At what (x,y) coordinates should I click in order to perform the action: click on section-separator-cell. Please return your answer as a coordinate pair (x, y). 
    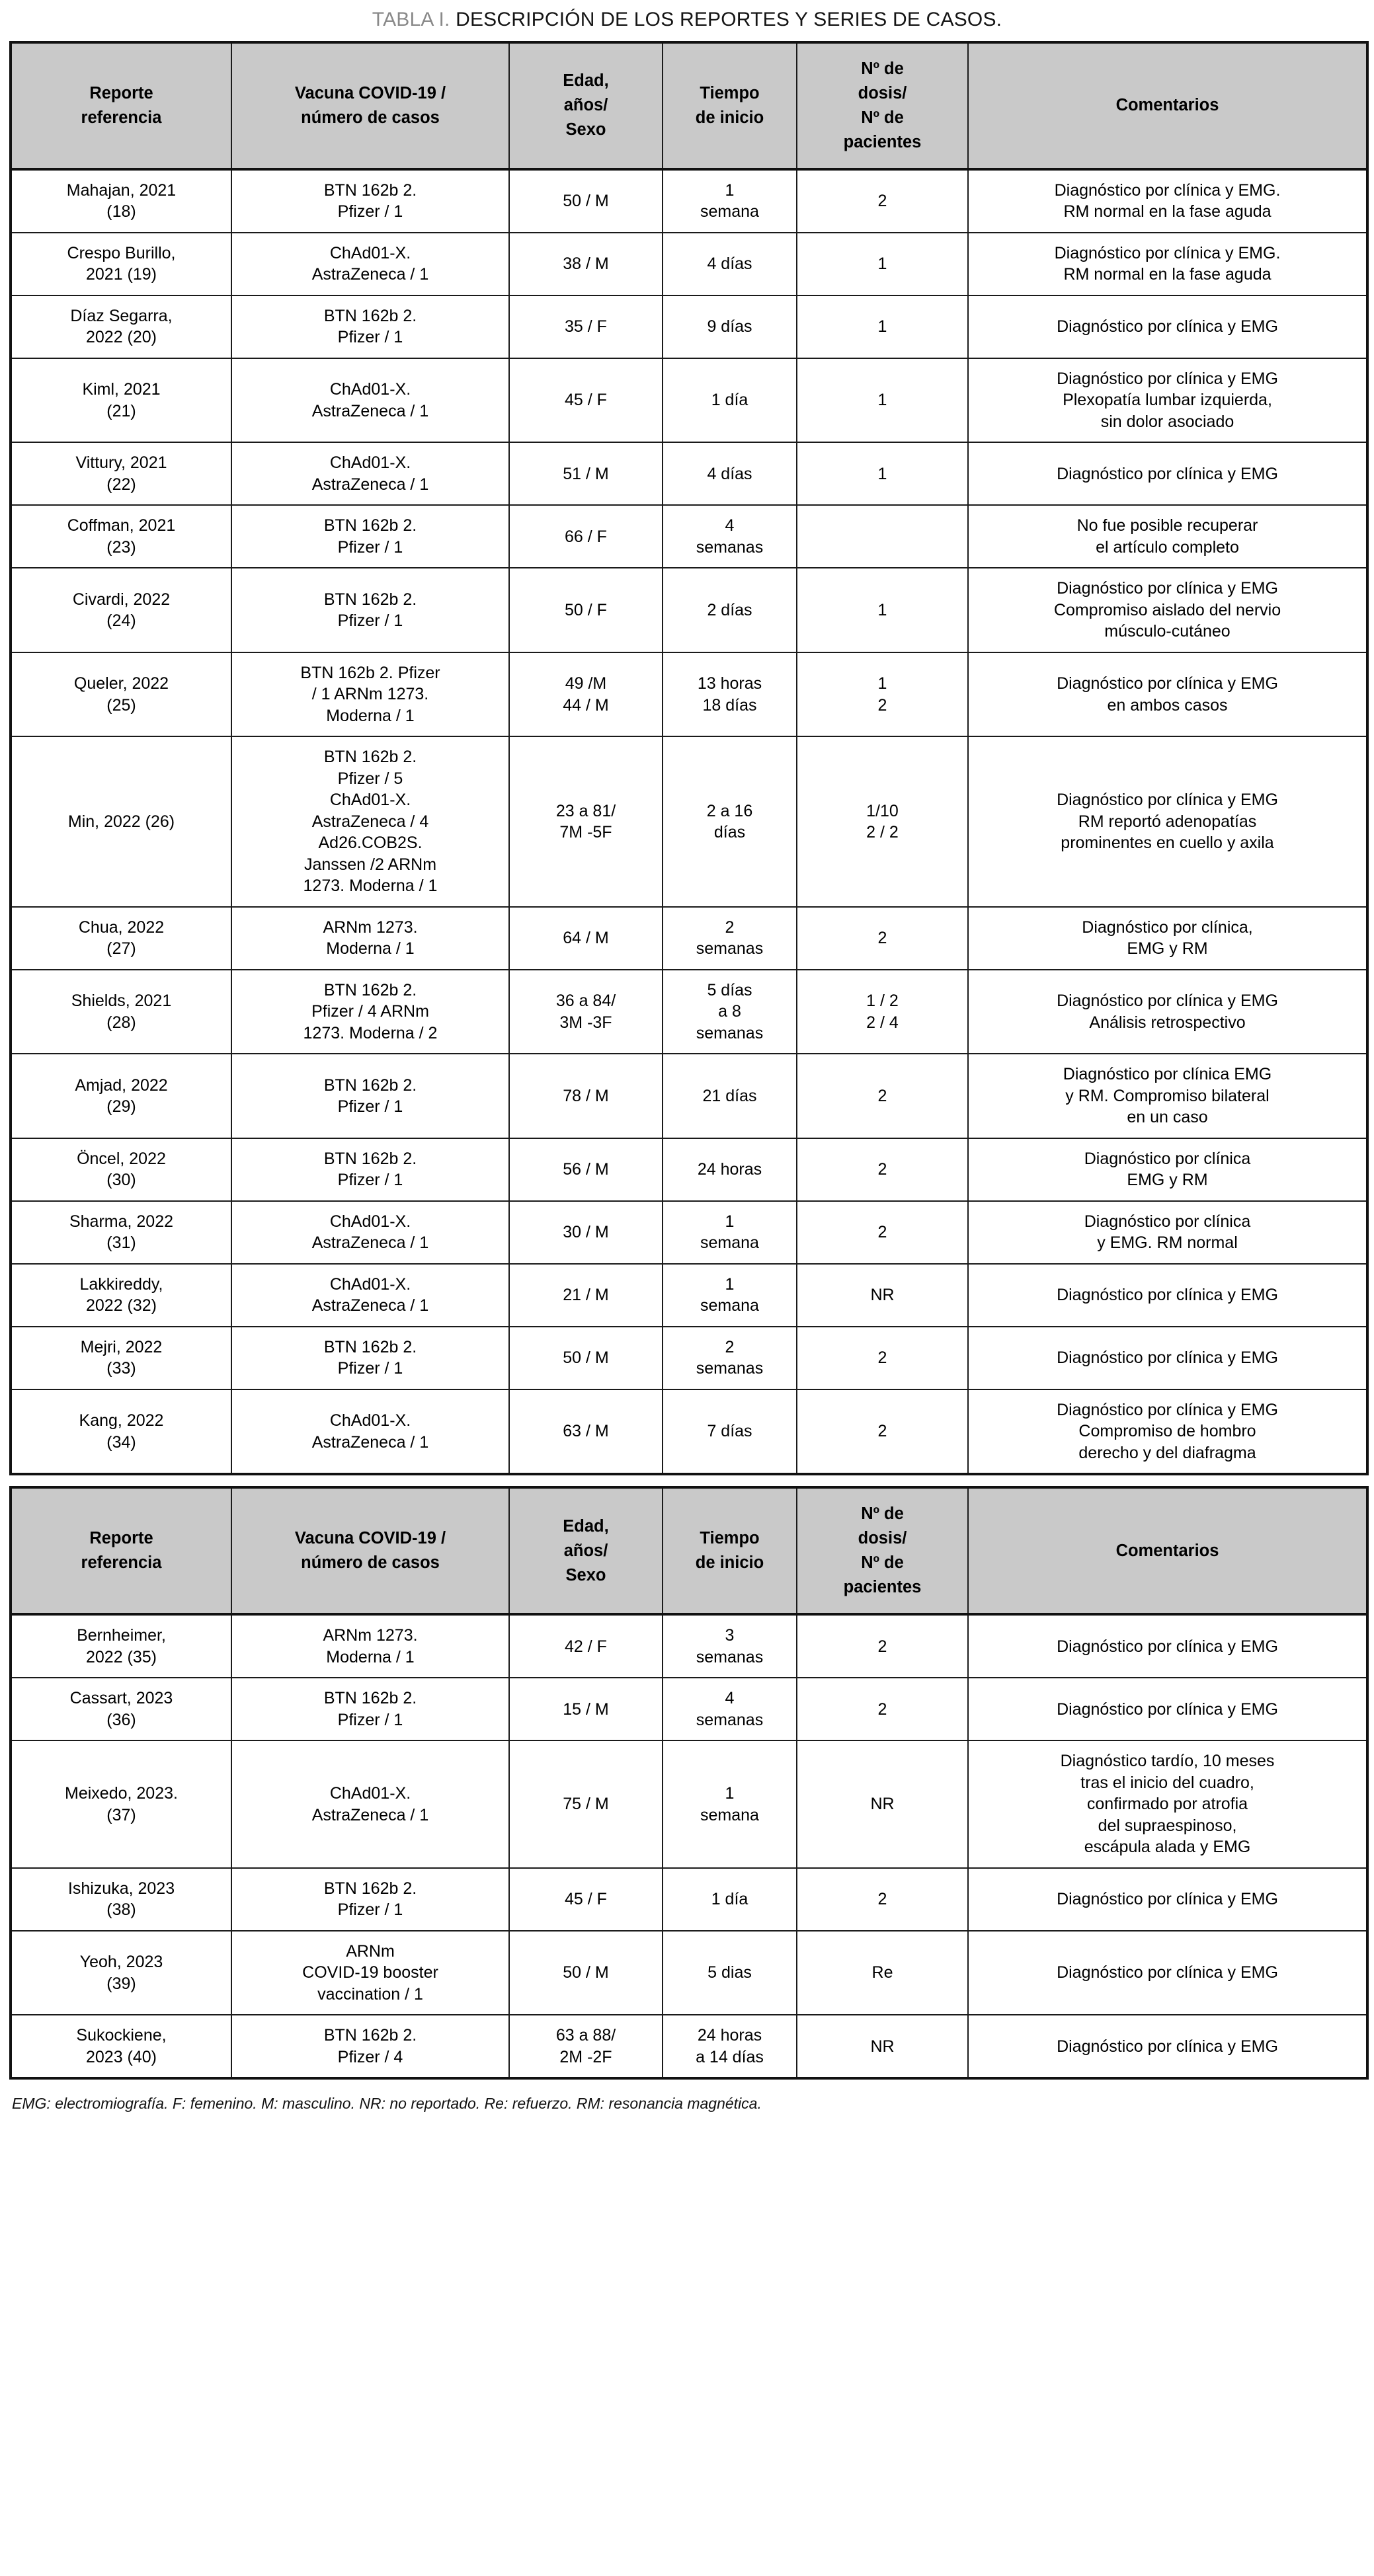
    Looking at the image, I should click on (689, 1481).